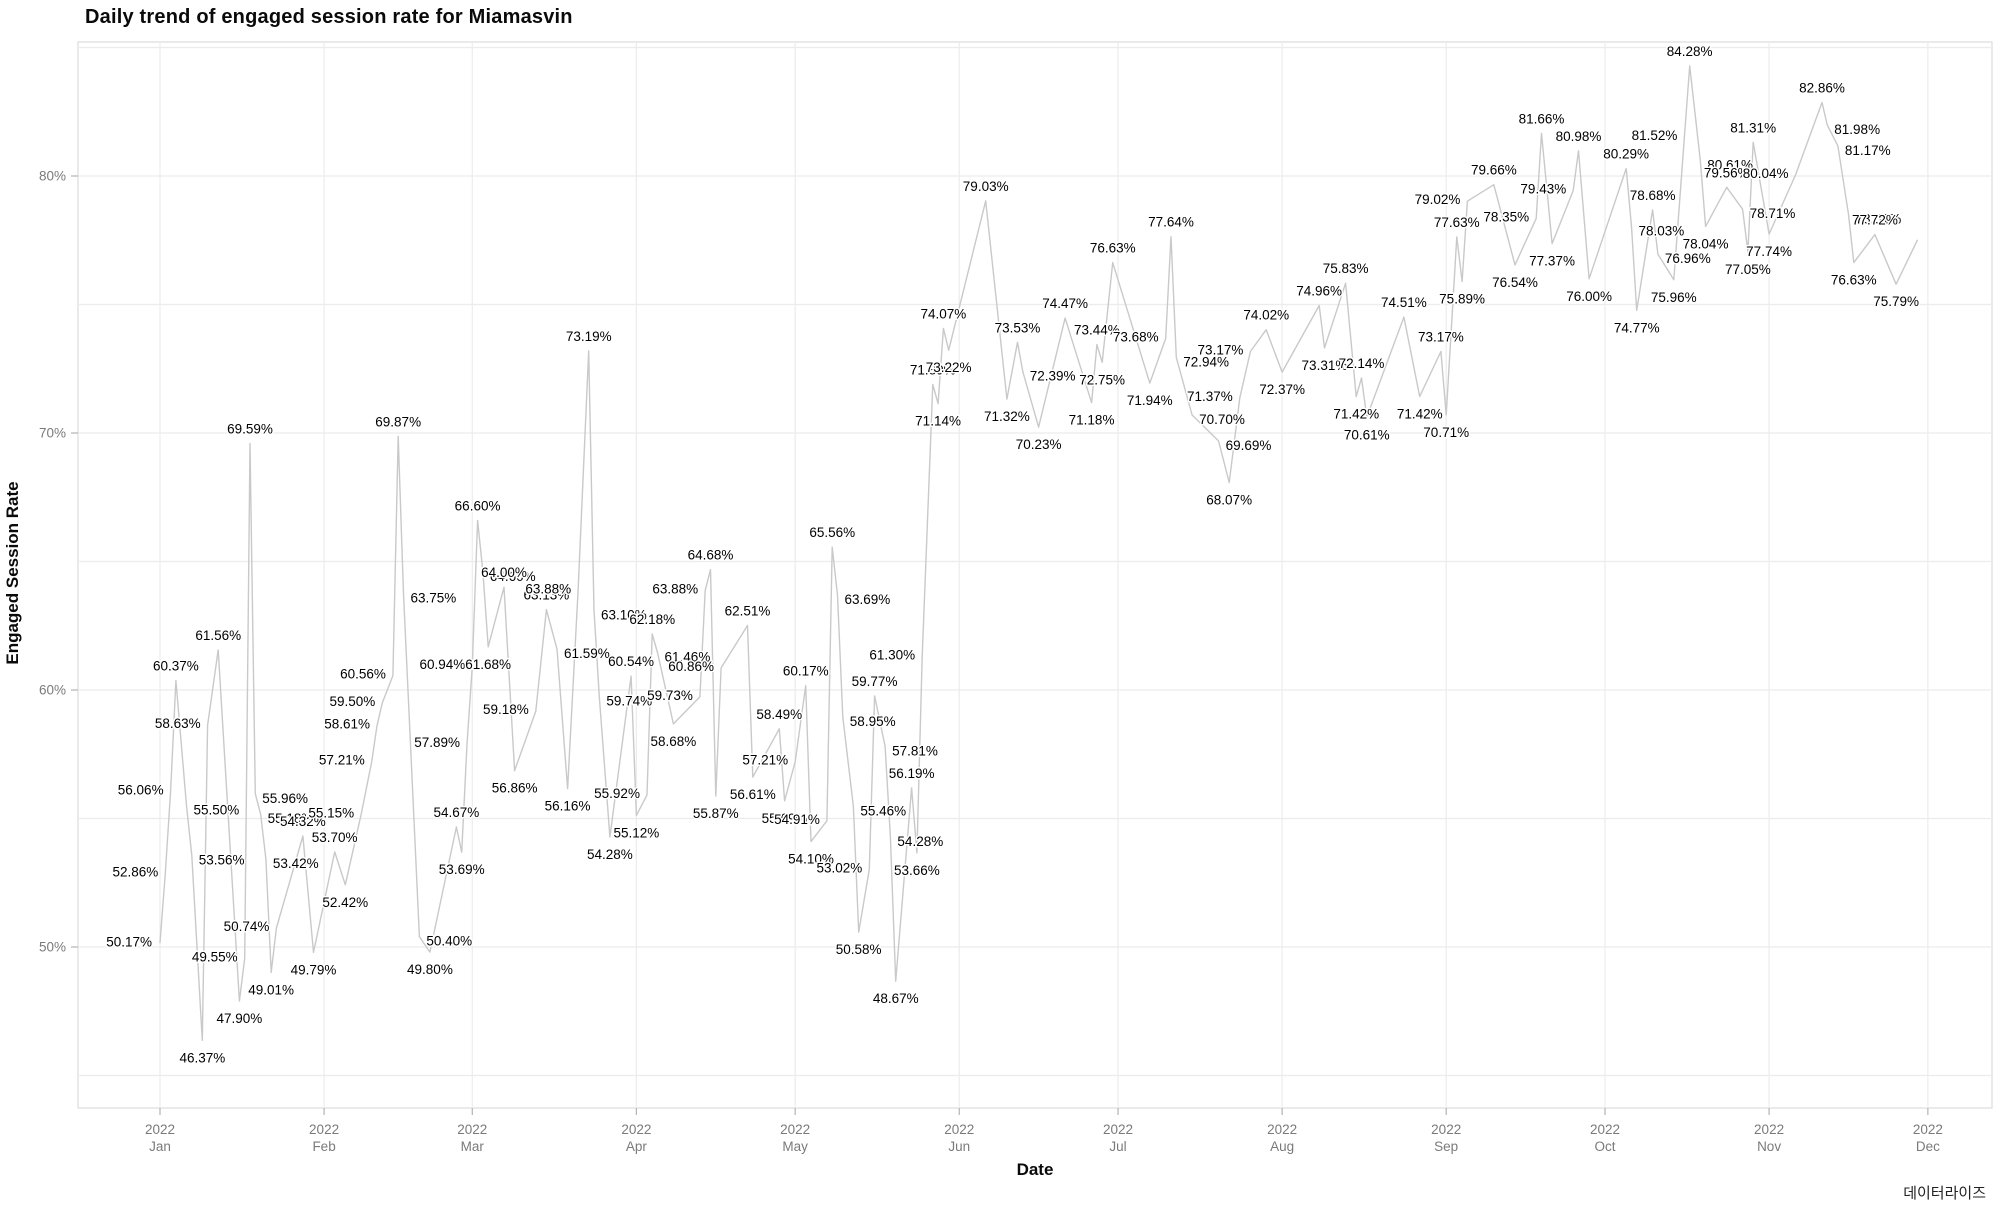 This screenshot has width=2000, height=1212. What do you see at coordinates (1117, 1146) in the screenshot?
I see `x-tick-month: Jul` at bounding box center [1117, 1146].